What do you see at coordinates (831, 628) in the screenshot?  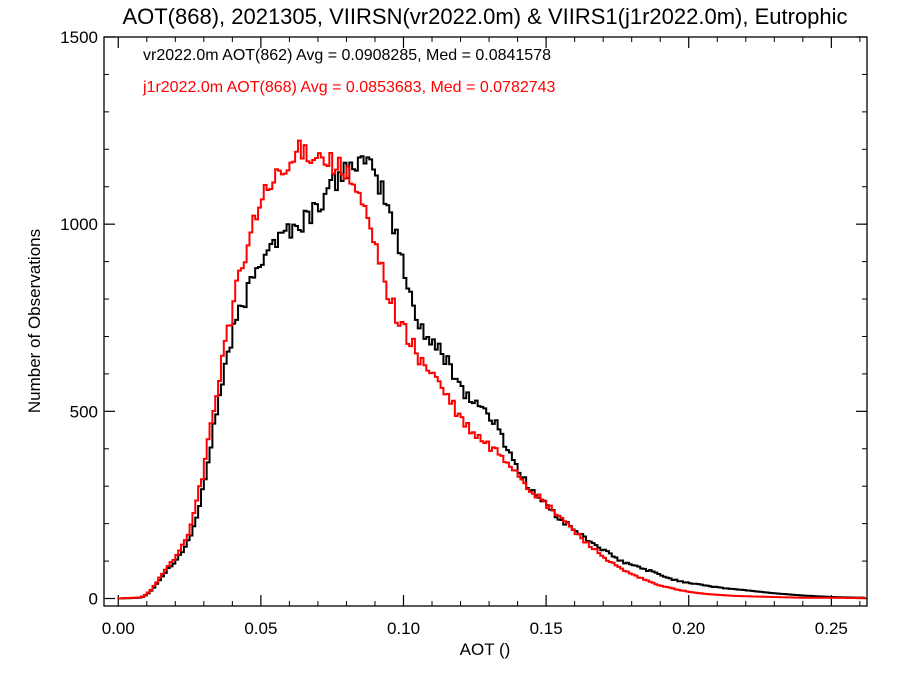 I see `x-tick-label: 0.25` at bounding box center [831, 628].